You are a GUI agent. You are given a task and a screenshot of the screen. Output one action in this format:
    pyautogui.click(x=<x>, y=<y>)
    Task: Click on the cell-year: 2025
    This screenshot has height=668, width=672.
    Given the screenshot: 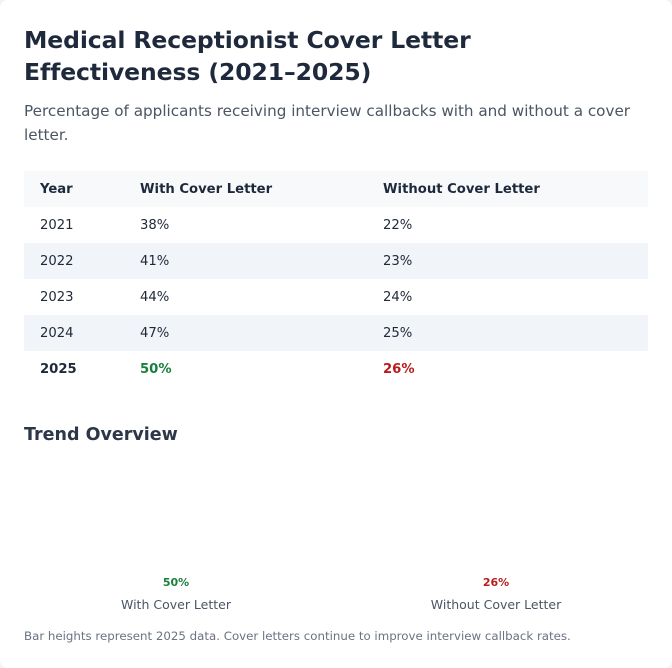 What is the action you would take?
    pyautogui.click(x=58, y=369)
    